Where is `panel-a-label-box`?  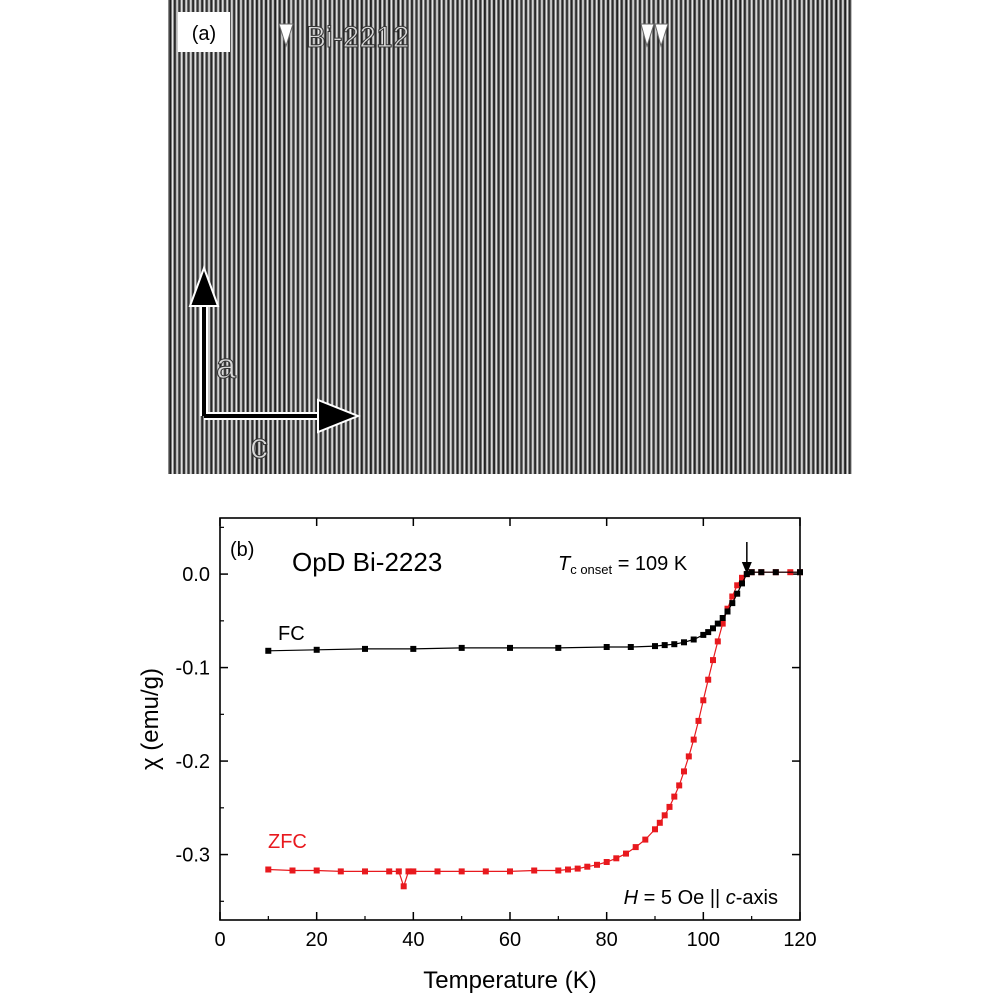
panel-a-label-box is located at coordinates (204, 32).